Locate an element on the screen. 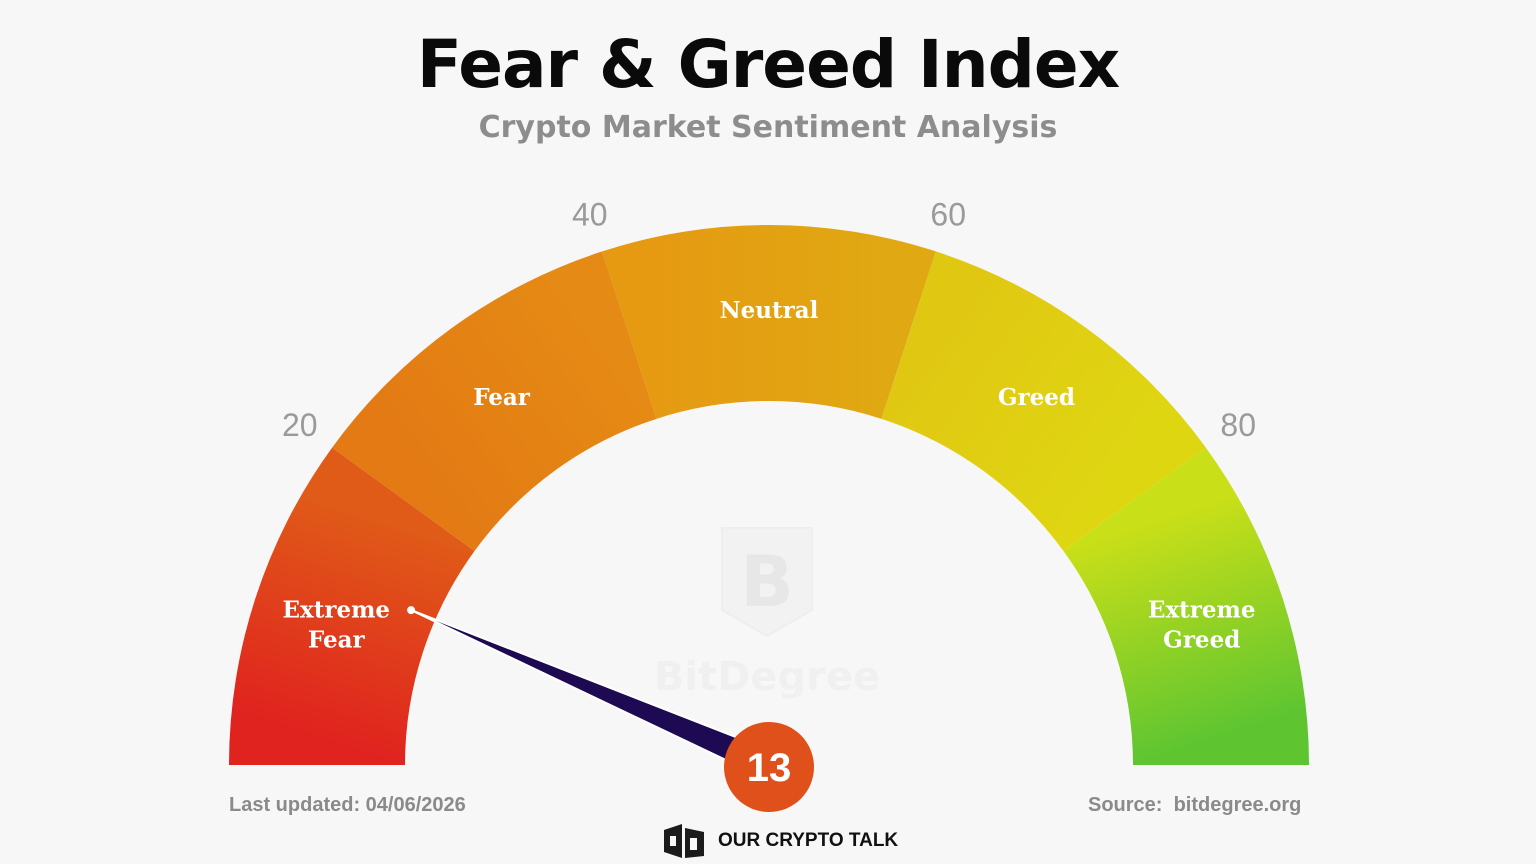 This screenshot has width=1536, height=864. segment-label-greed: Greed is located at coordinates (1036, 397).